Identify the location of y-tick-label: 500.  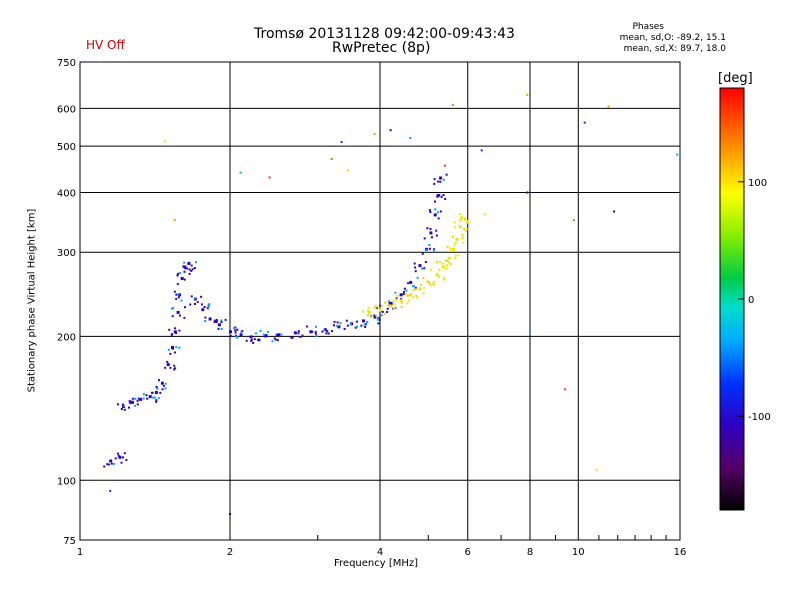
(66, 147).